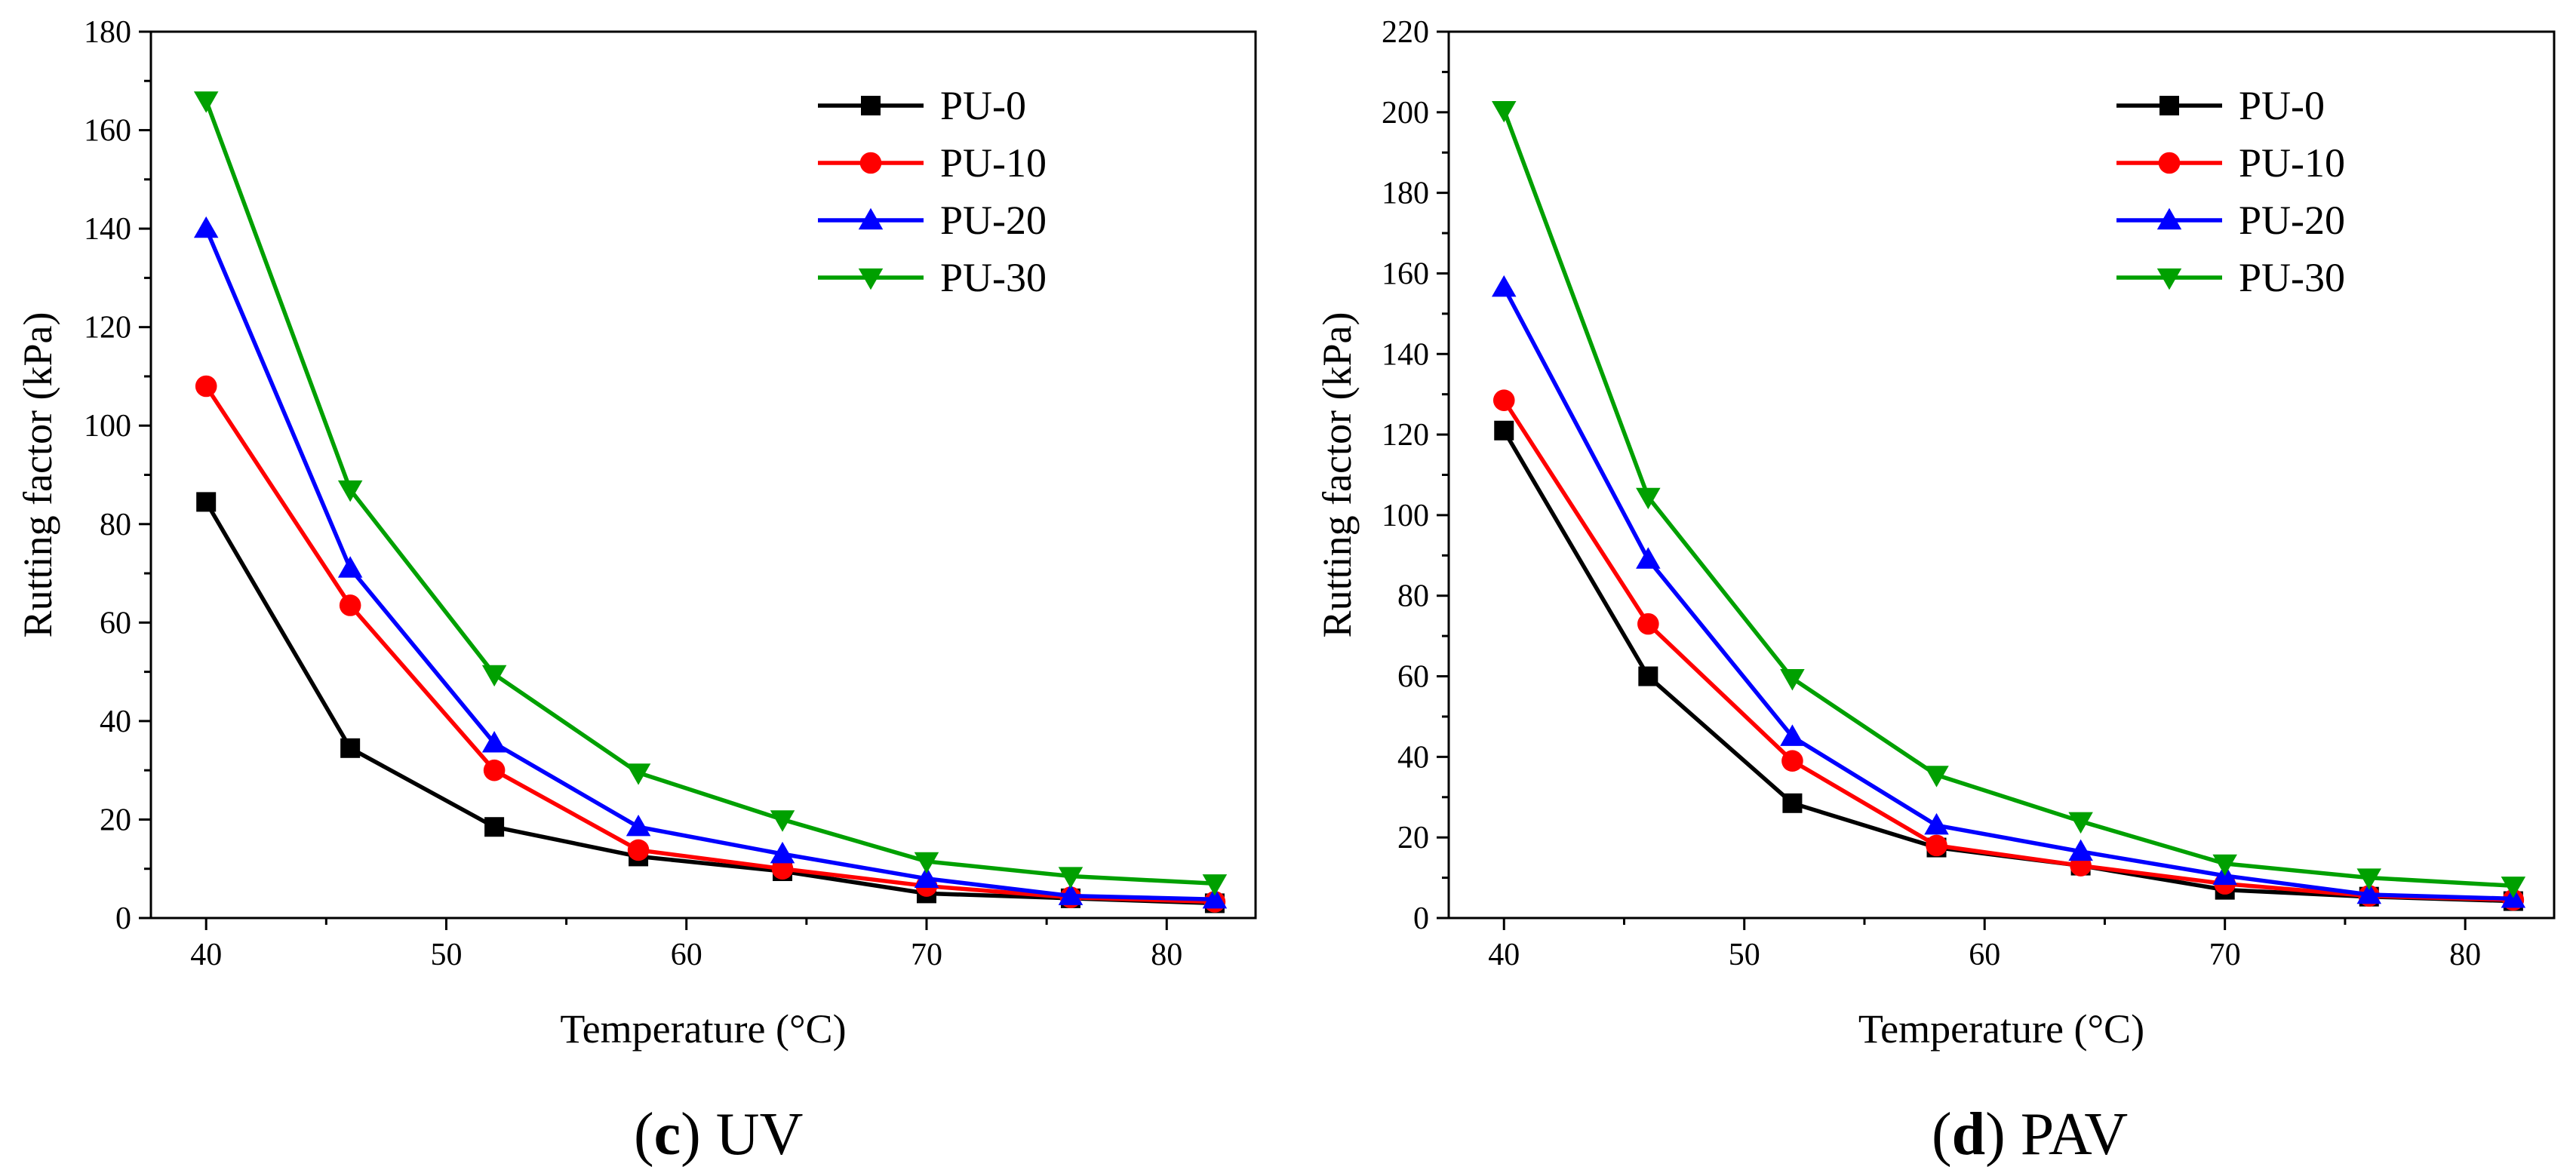  What do you see at coordinates (1405, 113) in the screenshot?
I see `y-tick-label: 200` at bounding box center [1405, 113].